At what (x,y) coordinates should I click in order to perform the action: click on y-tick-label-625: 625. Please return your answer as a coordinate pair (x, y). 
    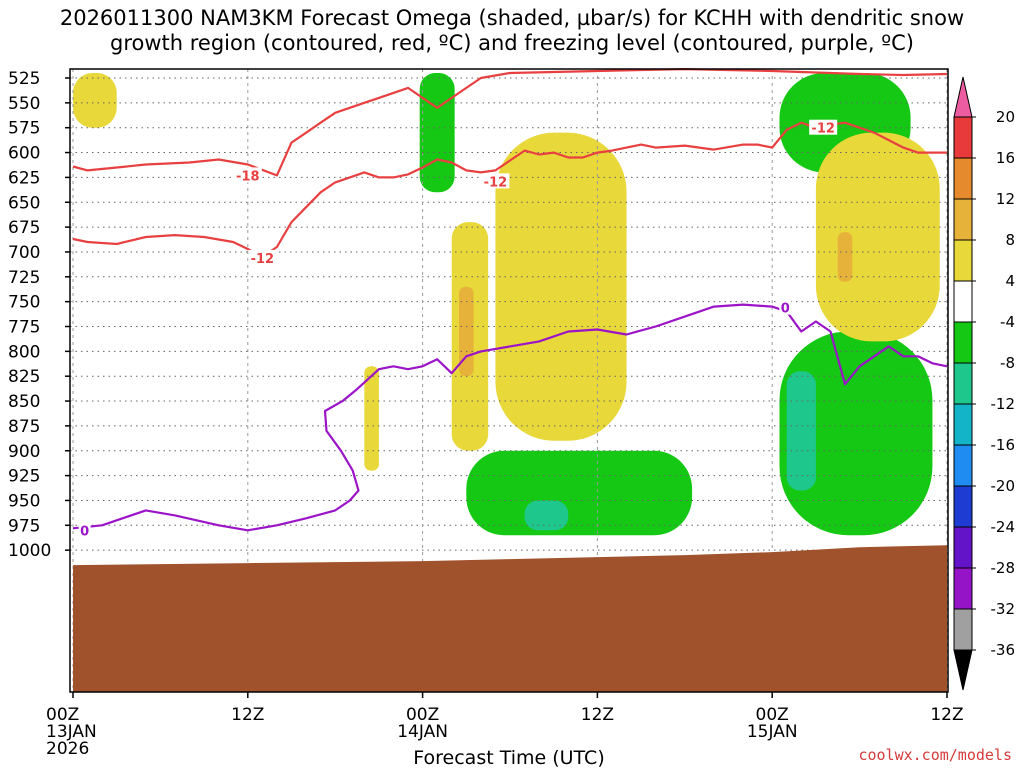
    Looking at the image, I should click on (24, 178).